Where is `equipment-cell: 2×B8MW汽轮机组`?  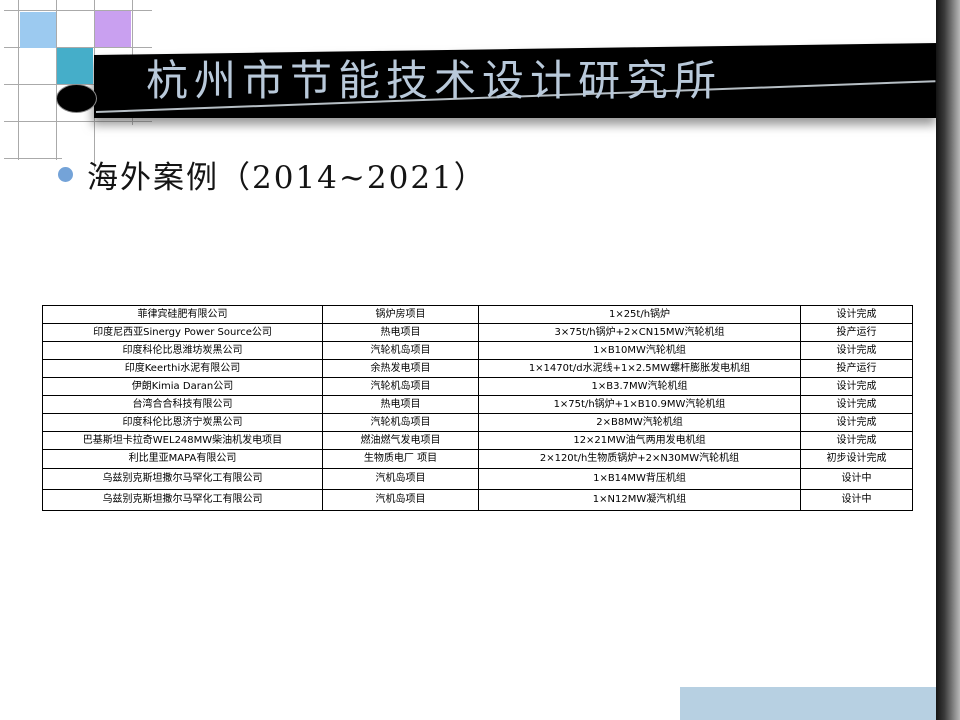
equipment-cell: 2×B8MW汽轮机组 is located at coordinates (639, 422).